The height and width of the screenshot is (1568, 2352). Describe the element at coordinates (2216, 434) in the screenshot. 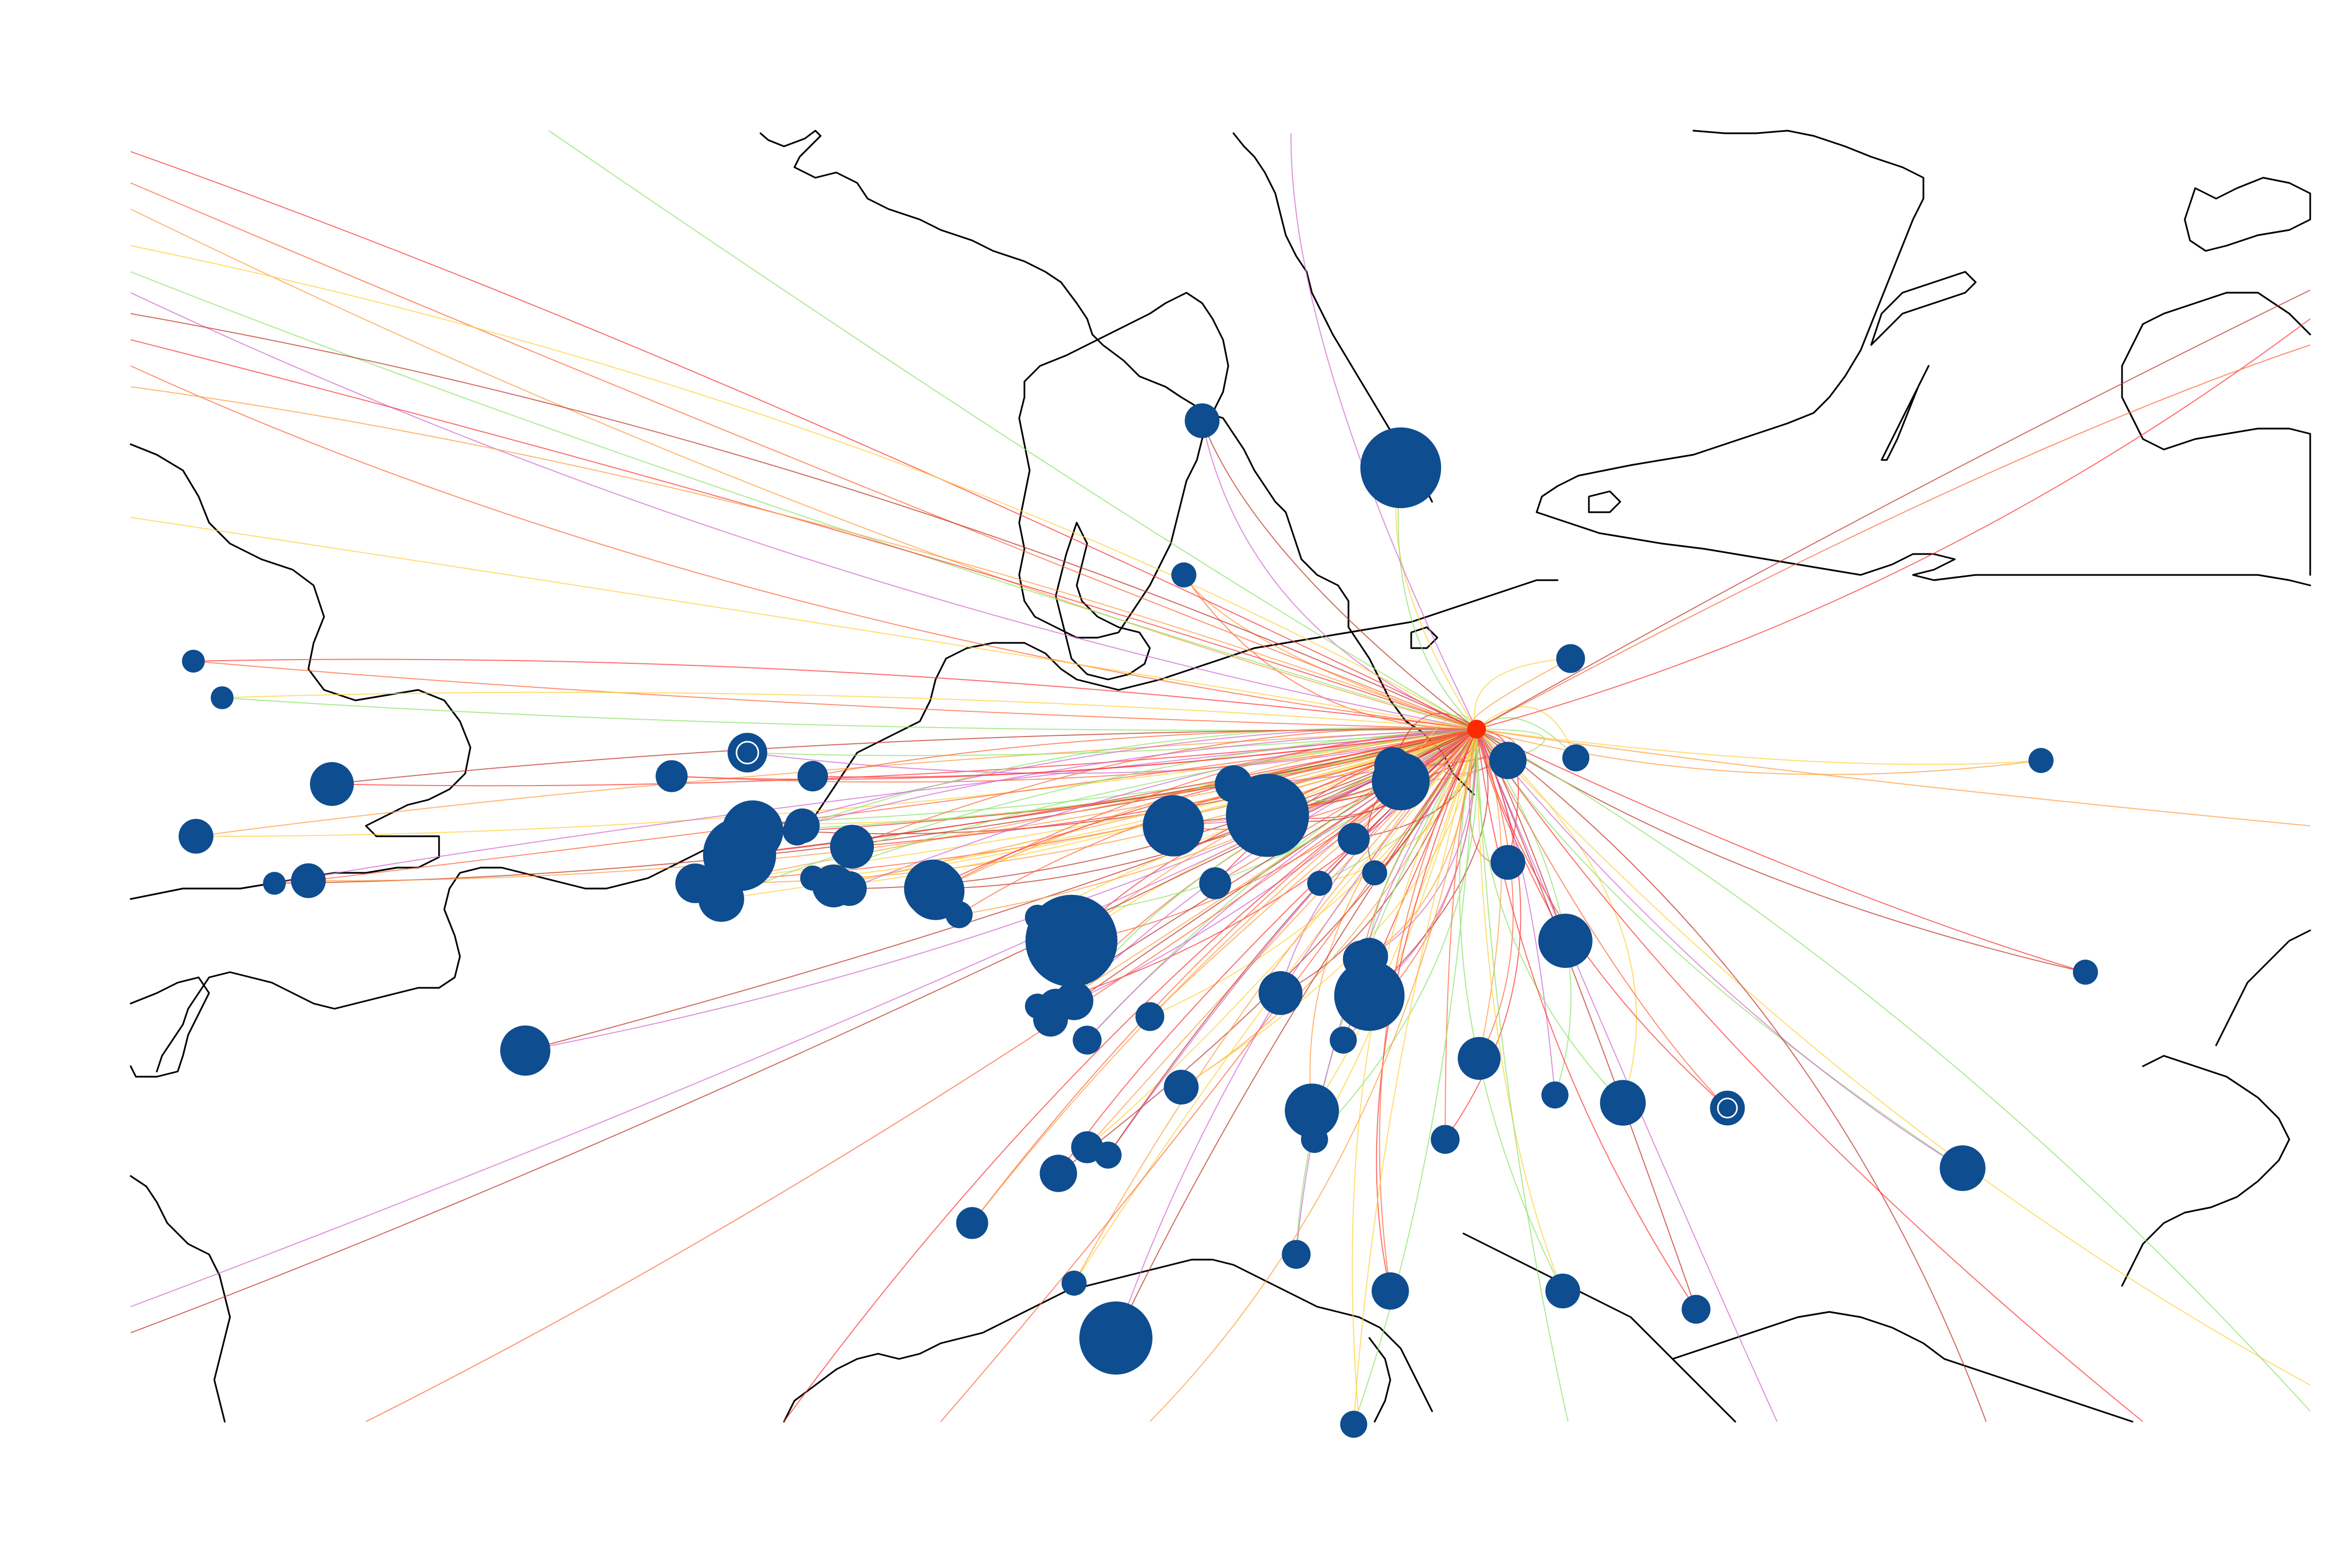

I see `coastline-russia-north` at that location.